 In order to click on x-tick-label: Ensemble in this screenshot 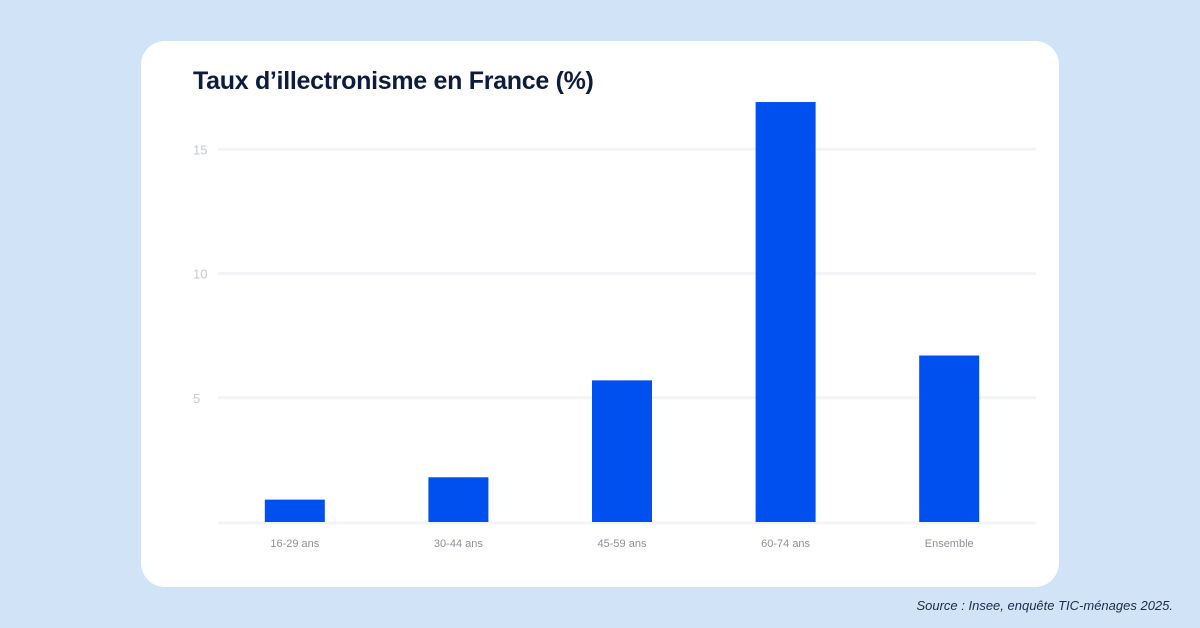, I will do `click(949, 544)`.